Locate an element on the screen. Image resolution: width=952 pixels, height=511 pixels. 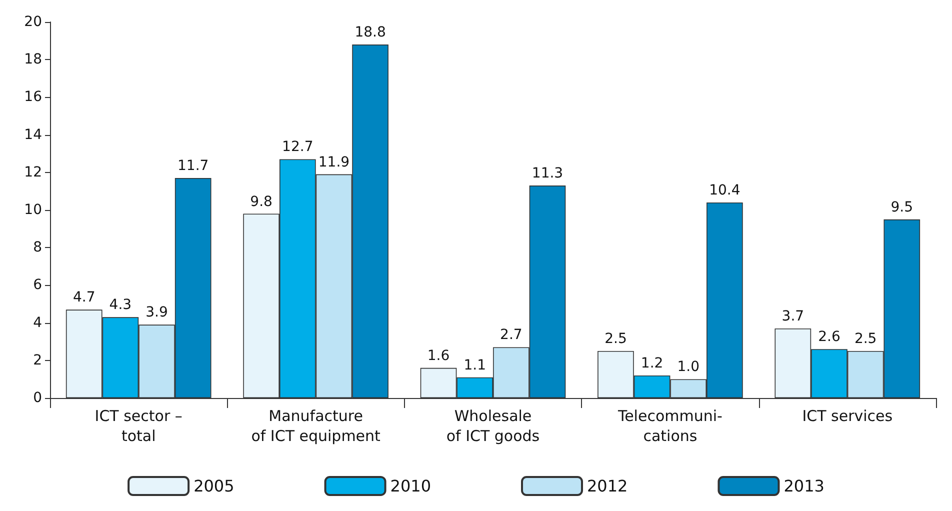
data-label: 3.7 is located at coordinates (793, 316).